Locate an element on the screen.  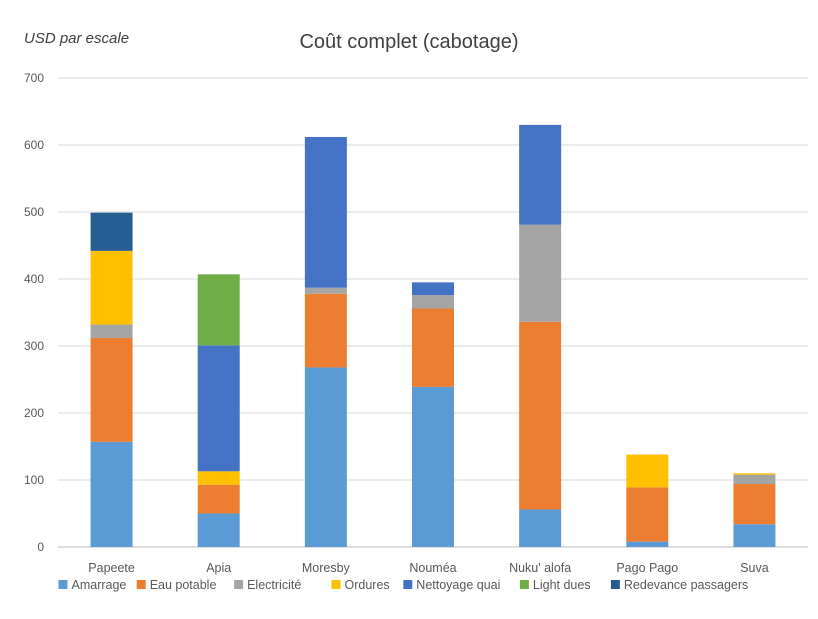
y-tick-label: 100 is located at coordinates (34, 480).